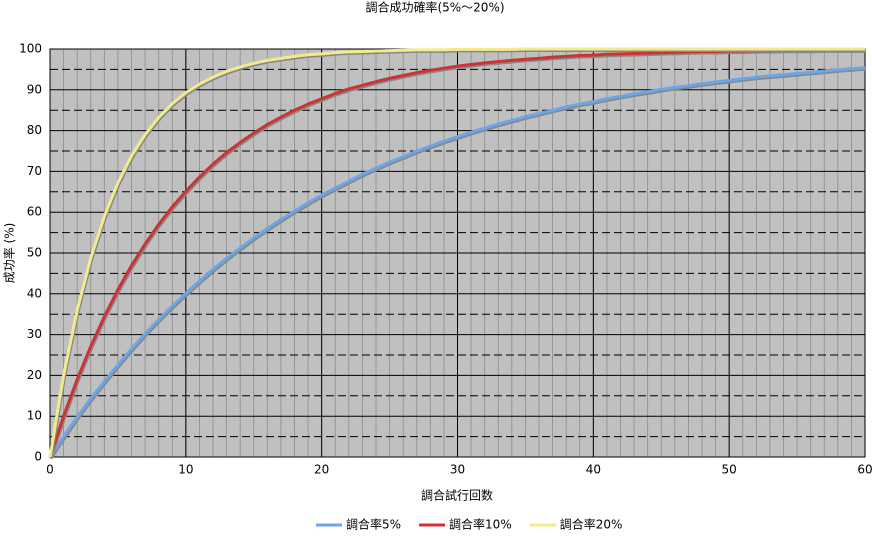 This screenshot has width=872, height=536. Describe the element at coordinates (457, 495) in the screenshot. I see `x-axis-label: 調合試行回数` at that location.